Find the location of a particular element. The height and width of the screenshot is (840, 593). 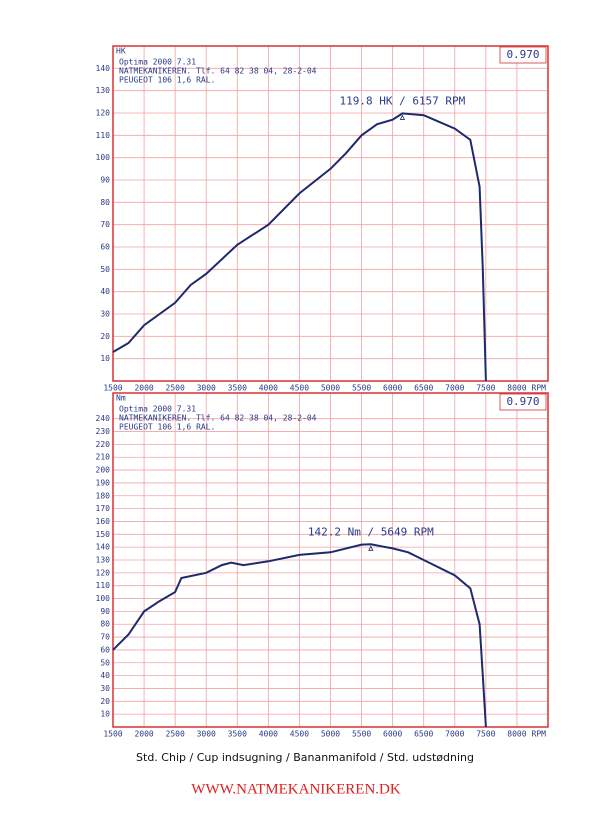

peak-annotation: 119.8 HK / 6157 RPM is located at coordinates (402, 100).